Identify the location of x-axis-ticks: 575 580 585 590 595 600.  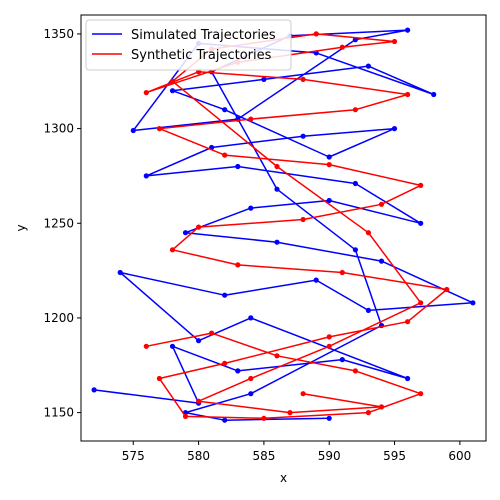
(296, 452).